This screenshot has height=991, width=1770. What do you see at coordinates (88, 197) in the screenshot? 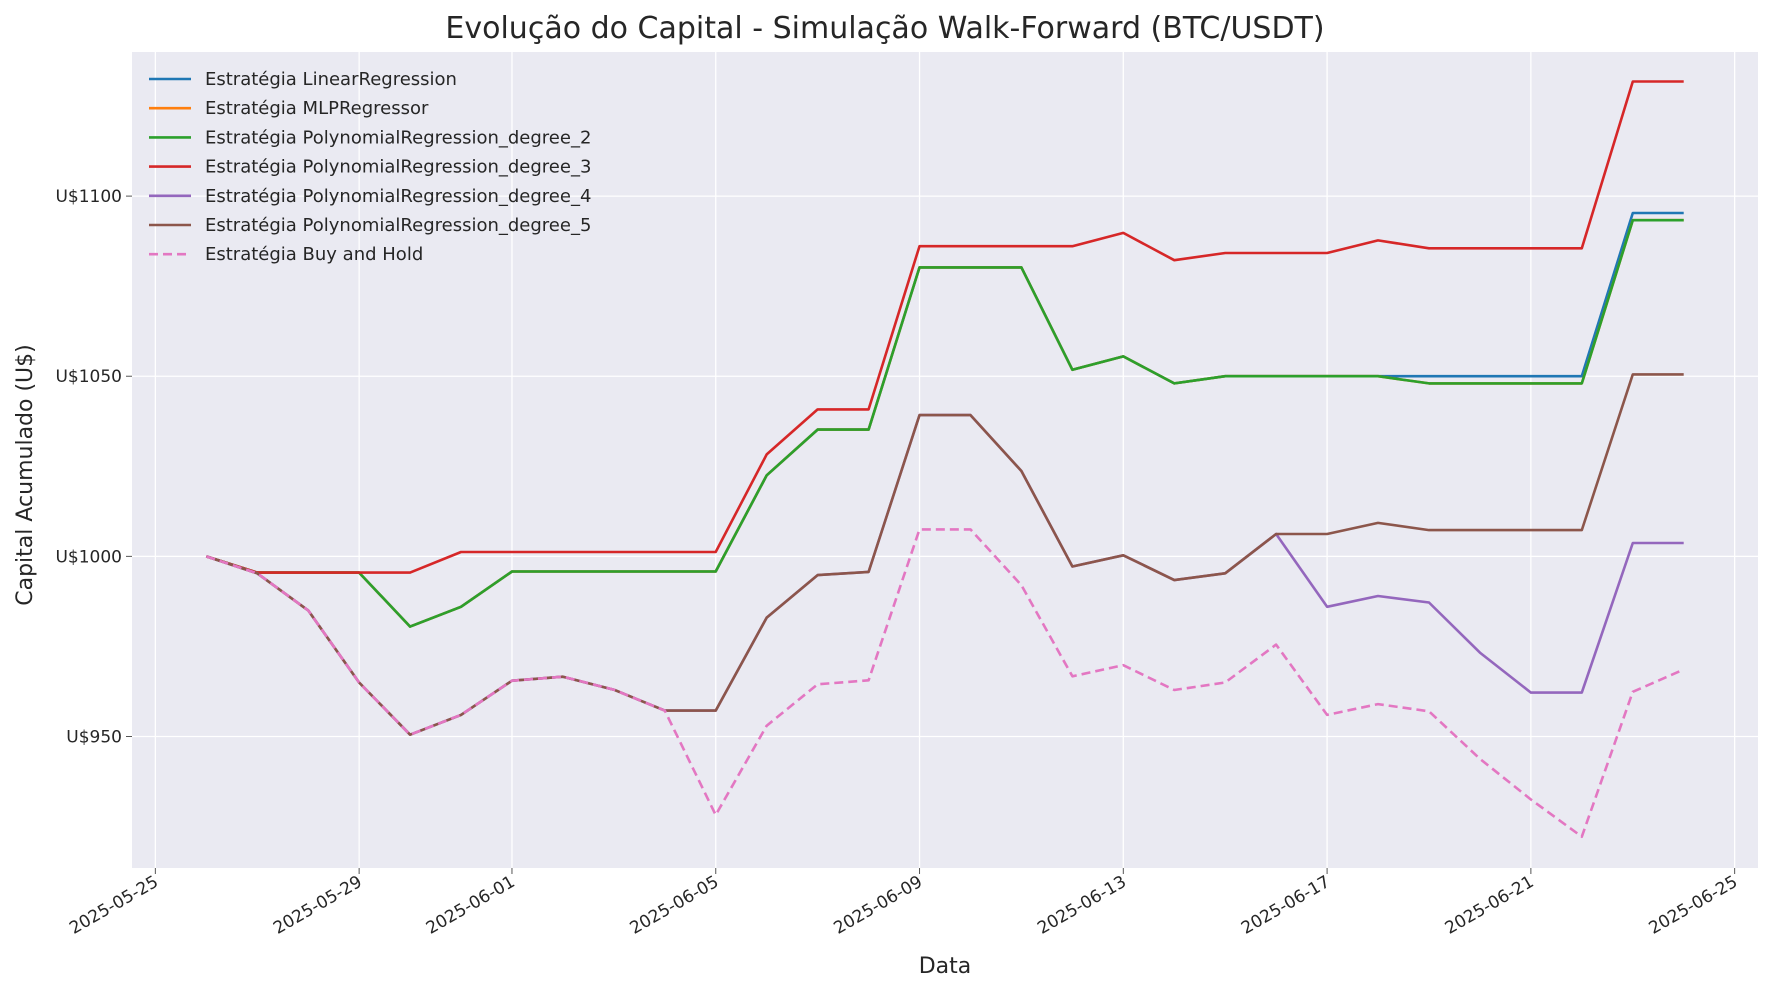
I see `y-tick-label: U$1100` at bounding box center [88, 197].